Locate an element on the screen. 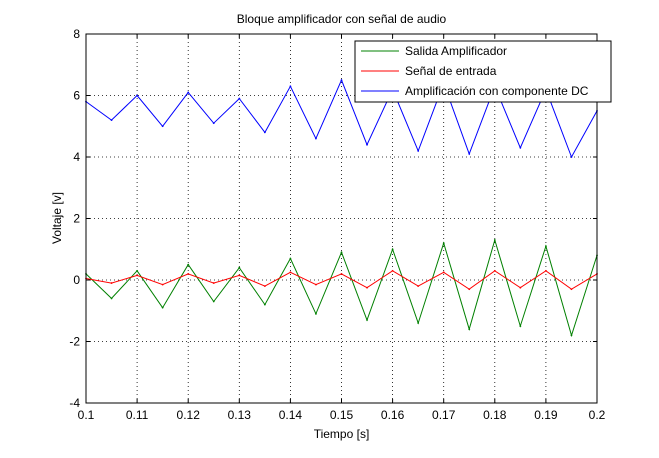  x-tick-label: 0.14 is located at coordinates (291, 415).